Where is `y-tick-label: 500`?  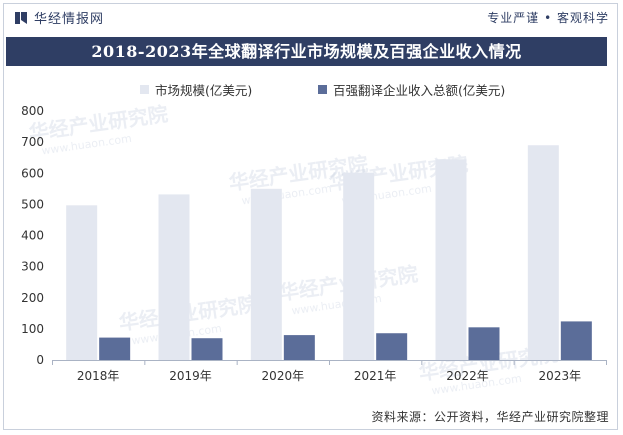
y-tick-label: 500 is located at coordinates (32, 204).